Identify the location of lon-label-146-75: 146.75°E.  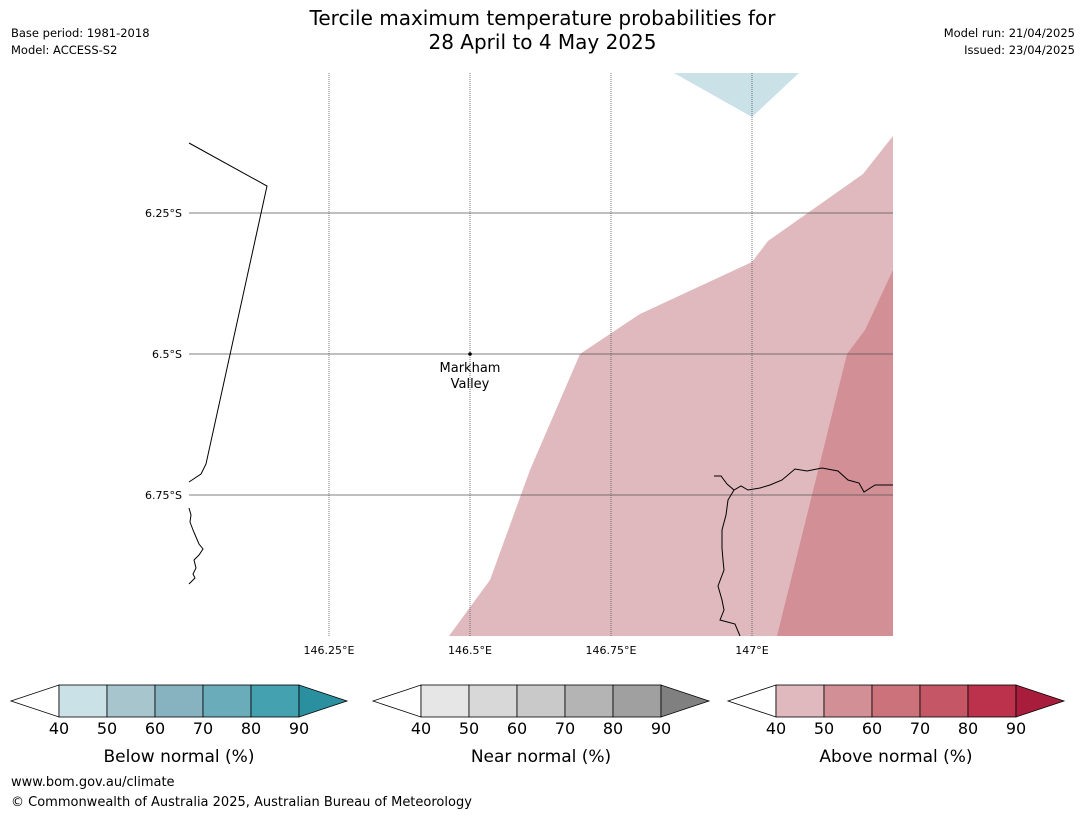
(611, 650).